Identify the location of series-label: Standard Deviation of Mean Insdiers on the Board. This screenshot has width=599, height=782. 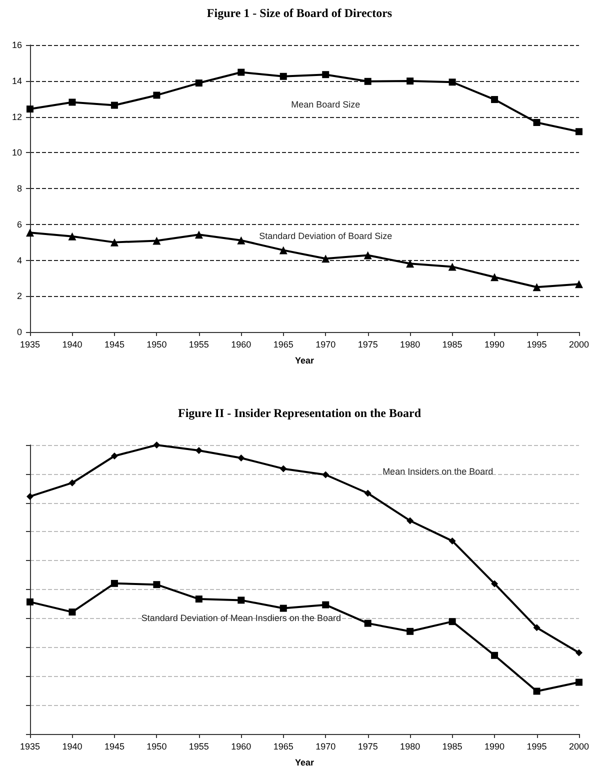
(241, 618).